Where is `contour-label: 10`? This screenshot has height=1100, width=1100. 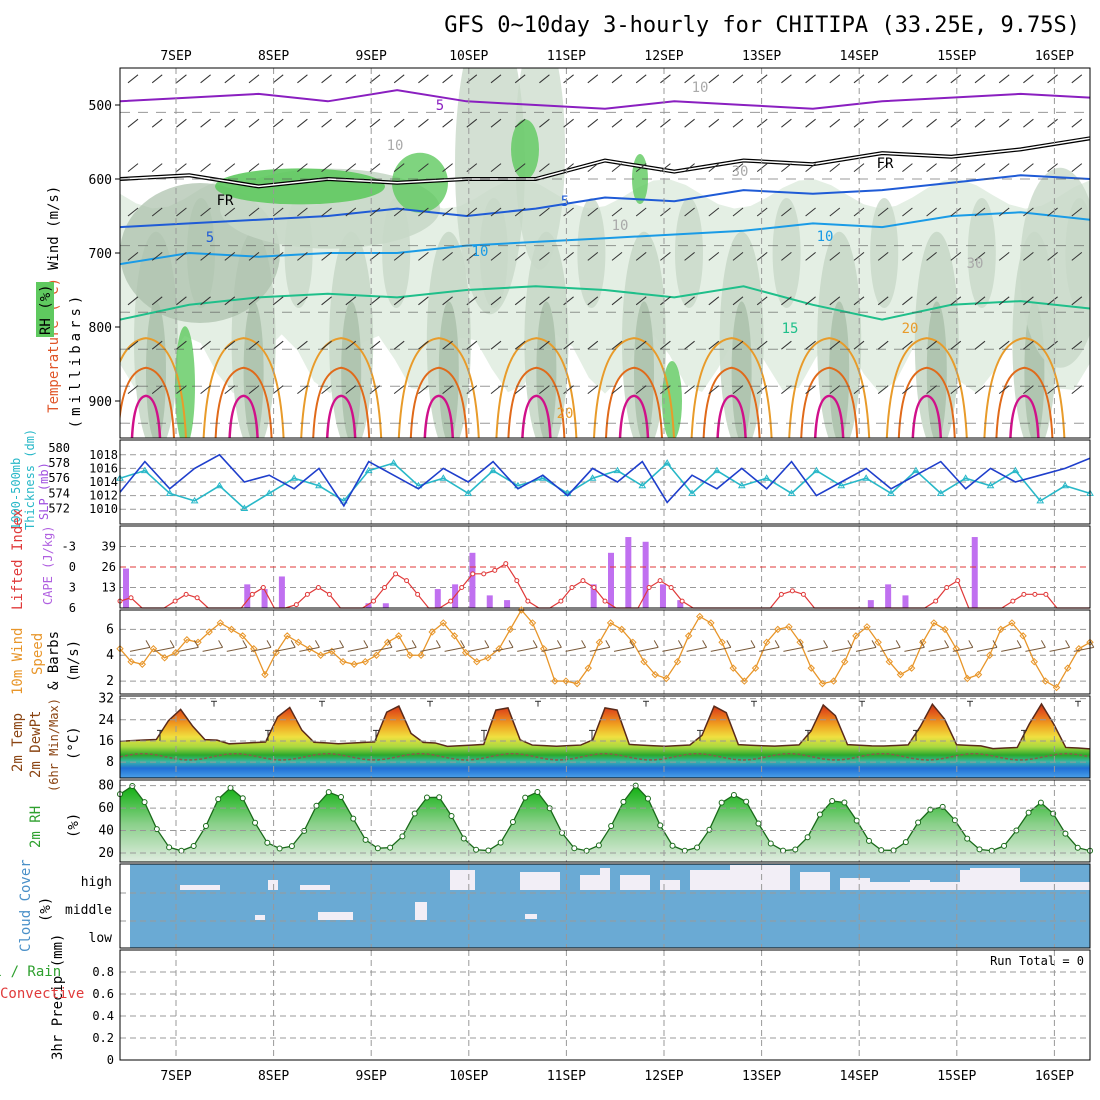 contour-label: 10 is located at coordinates (620, 226).